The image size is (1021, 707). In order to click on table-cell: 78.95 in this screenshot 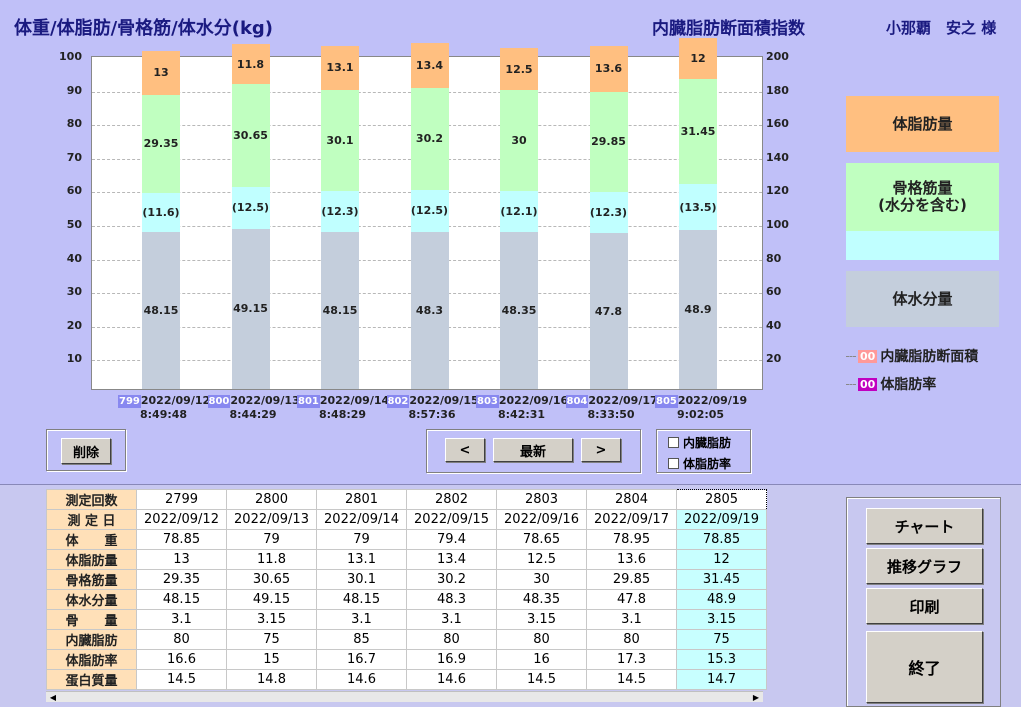, I will do `click(631, 539)`.